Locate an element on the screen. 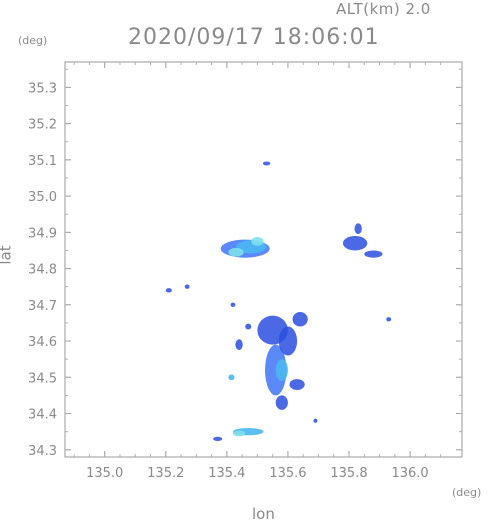  x-tick-label: 135.2 is located at coordinates (165, 473).